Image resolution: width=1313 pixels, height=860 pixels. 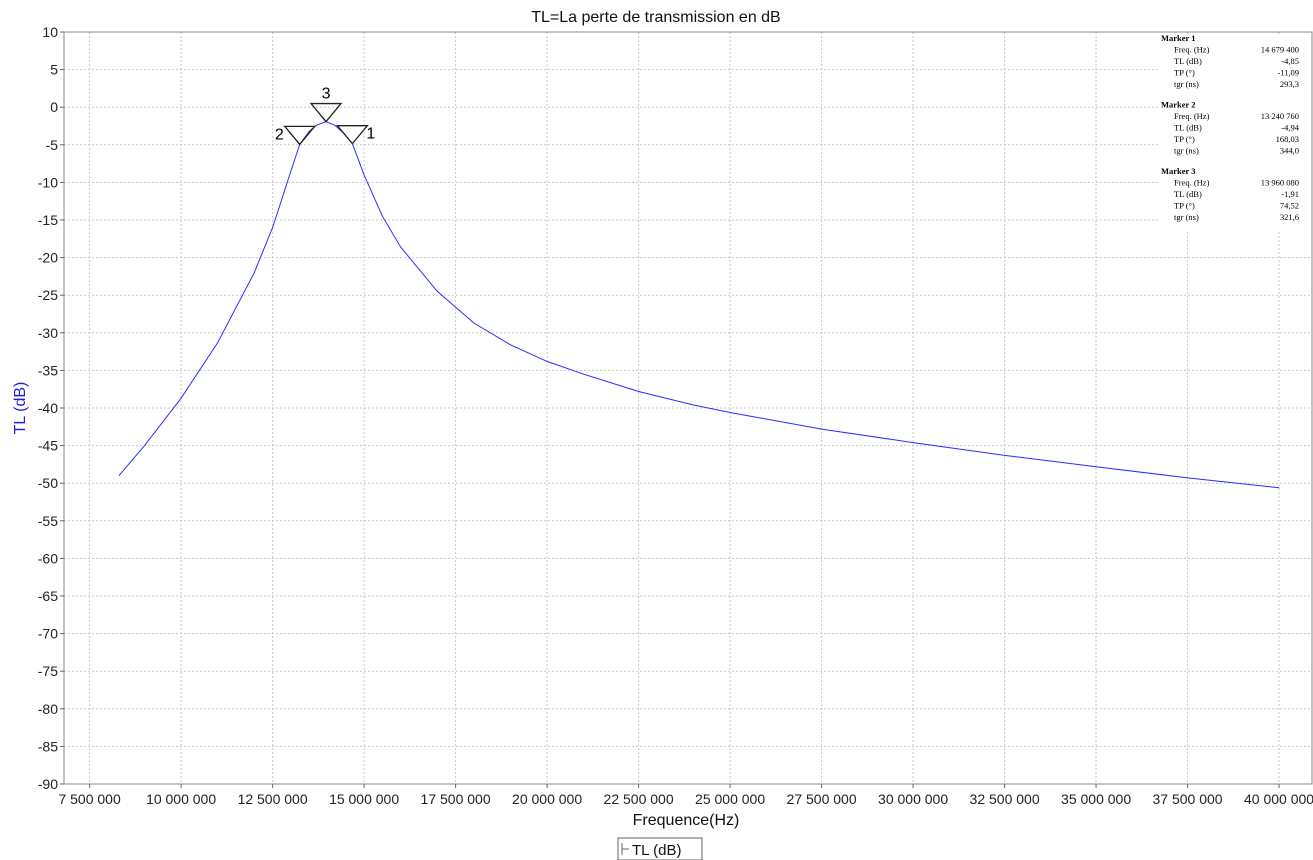 What do you see at coordinates (1290, 194) in the screenshot?
I see `marker-field-value: -1,91` at bounding box center [1290, 194].